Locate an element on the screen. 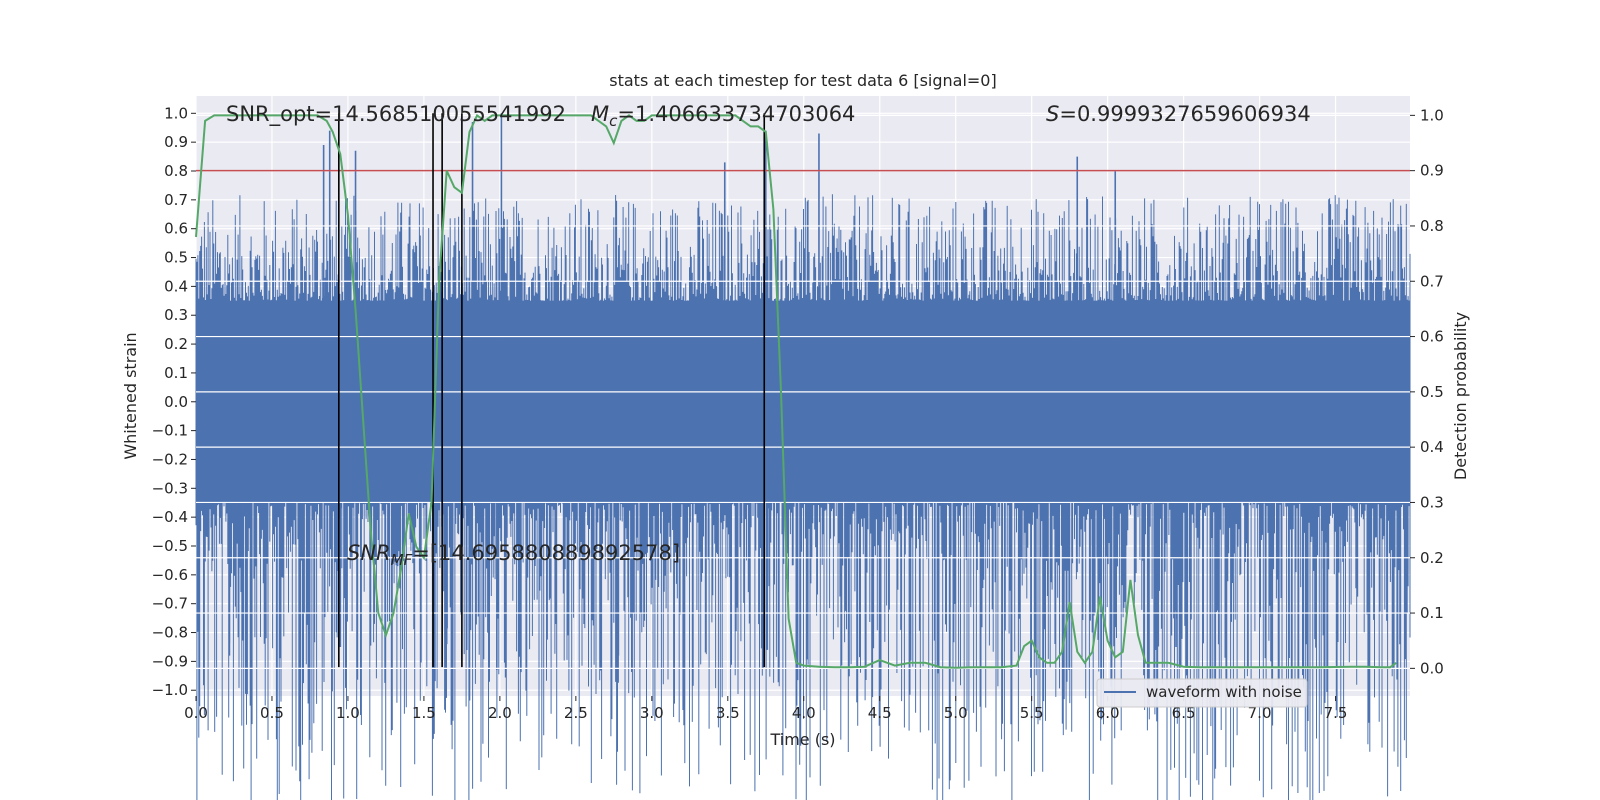 The image size is (1600, 800). legend: waveform with noise is located at coordinates (1202, 693).